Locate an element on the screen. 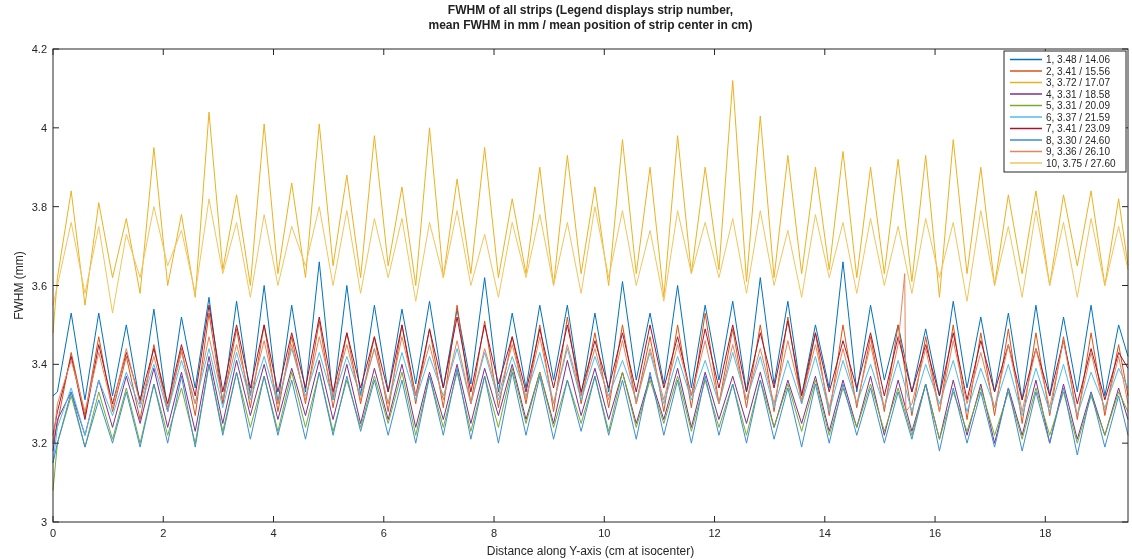 Image resolution: width=1132 pixels, height=559 pixels. y-tick-label: 3.8 is located at coordinates (39, 206).